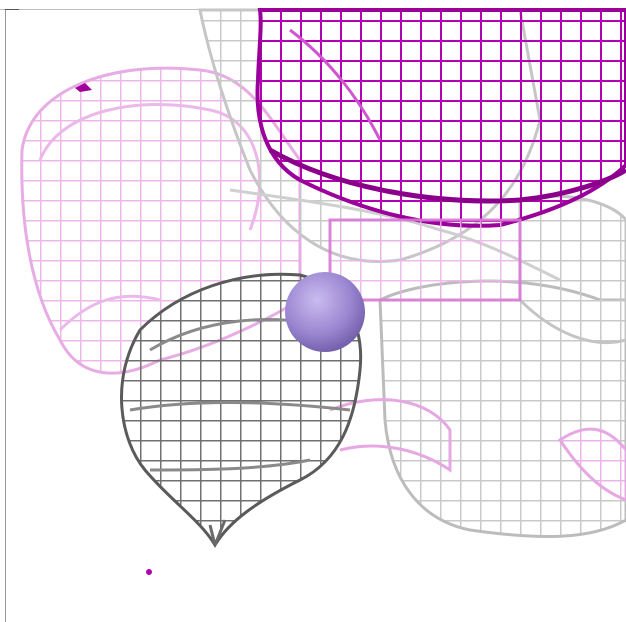 This screenshot has height=622, width=626. I want to click on viewer-corner-tick, so click(12, 9).